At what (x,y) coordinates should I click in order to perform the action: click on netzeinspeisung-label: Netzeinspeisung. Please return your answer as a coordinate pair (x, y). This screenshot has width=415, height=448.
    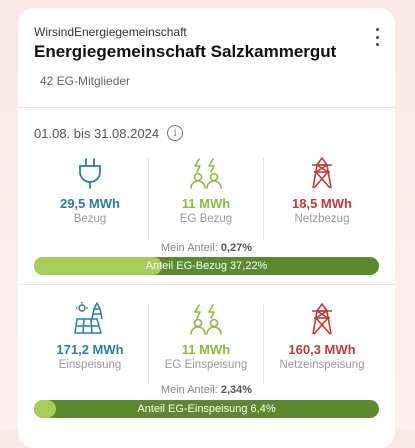
    Looking at the image, I should click on (322, 365).